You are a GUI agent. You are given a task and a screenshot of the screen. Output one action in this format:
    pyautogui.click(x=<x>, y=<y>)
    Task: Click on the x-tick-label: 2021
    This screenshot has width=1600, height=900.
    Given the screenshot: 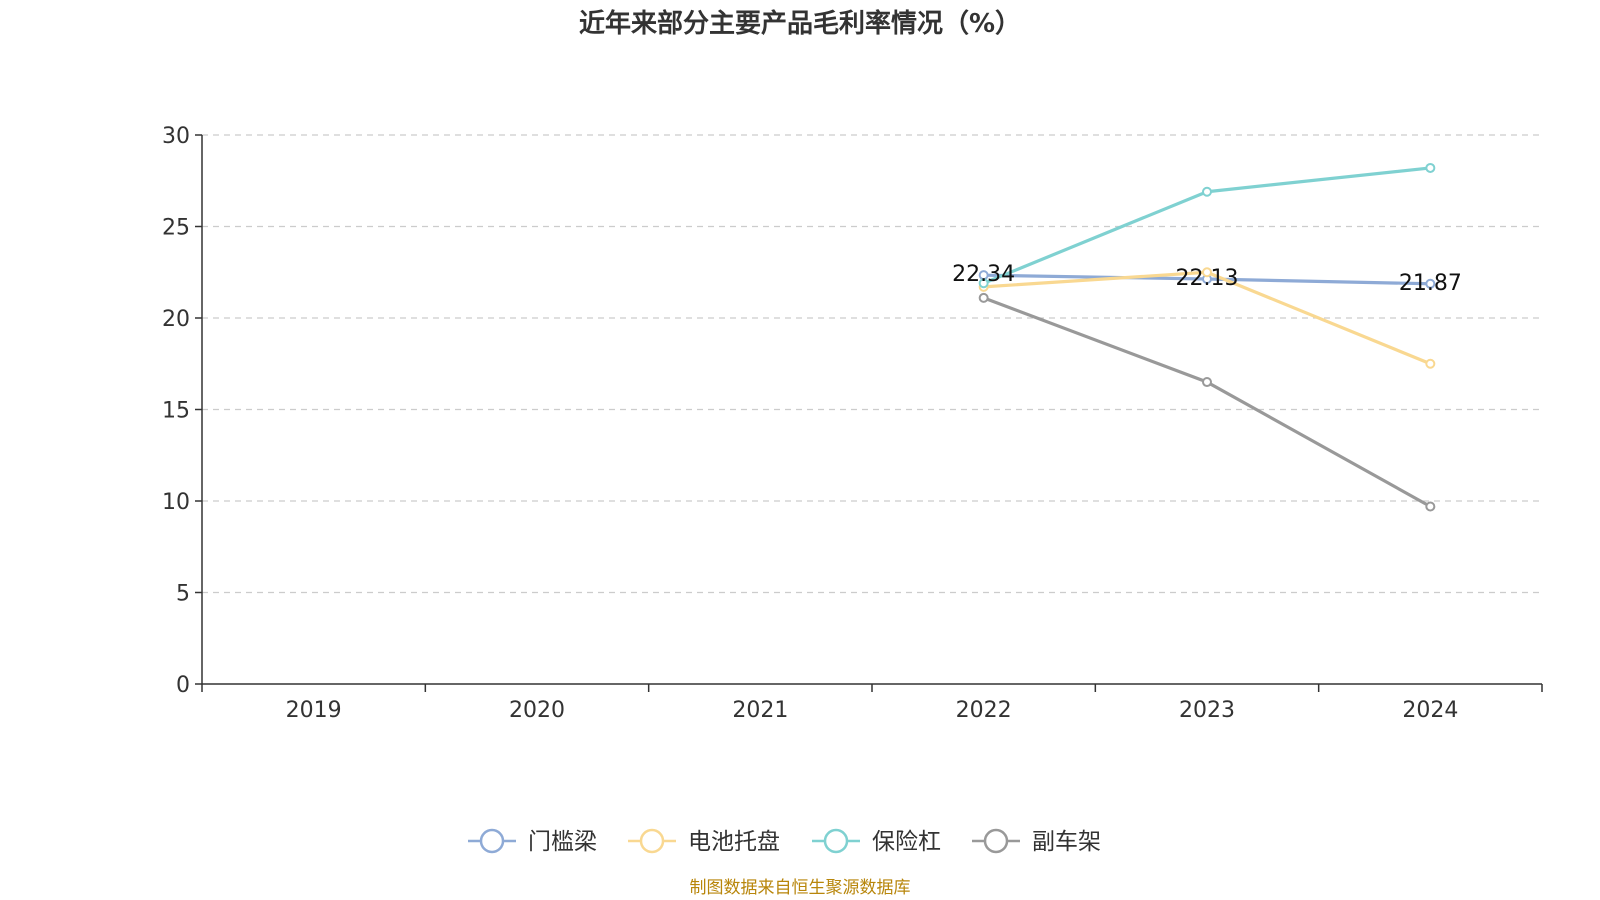 What is the action you would take?
    pyautogui.click(x=760, y=710)
    